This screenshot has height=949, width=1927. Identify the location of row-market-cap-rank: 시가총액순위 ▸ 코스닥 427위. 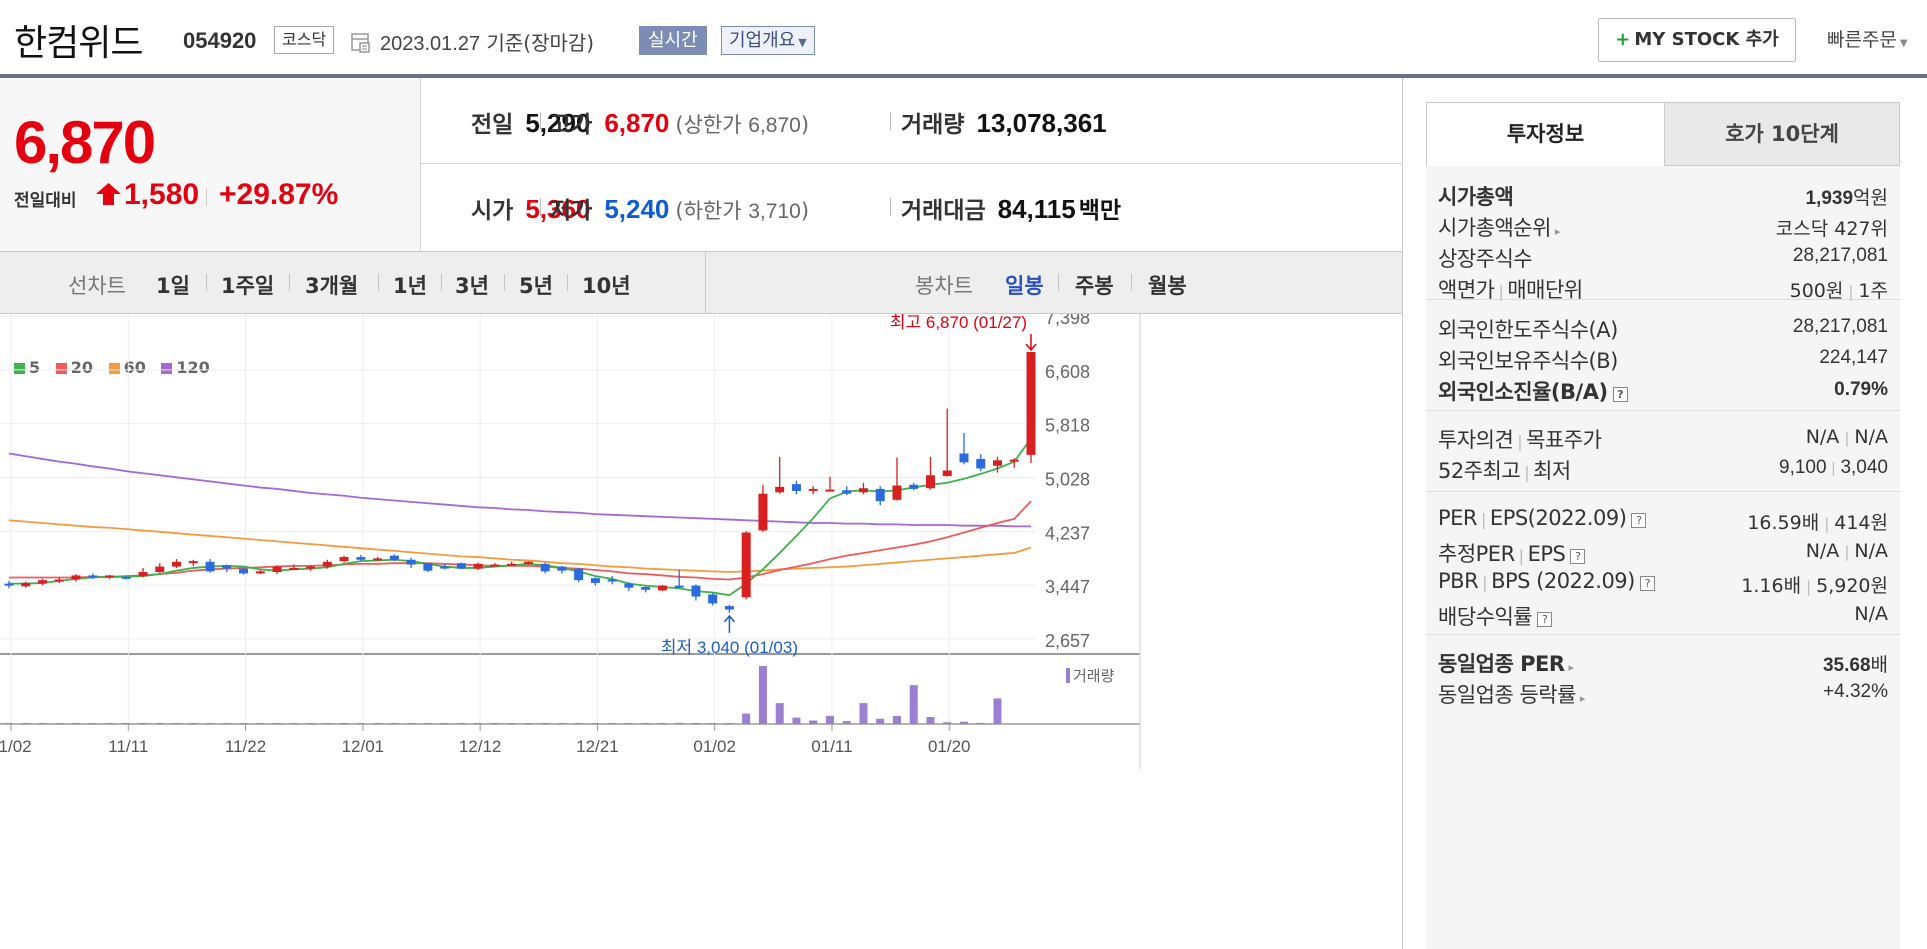
(1663, 228).